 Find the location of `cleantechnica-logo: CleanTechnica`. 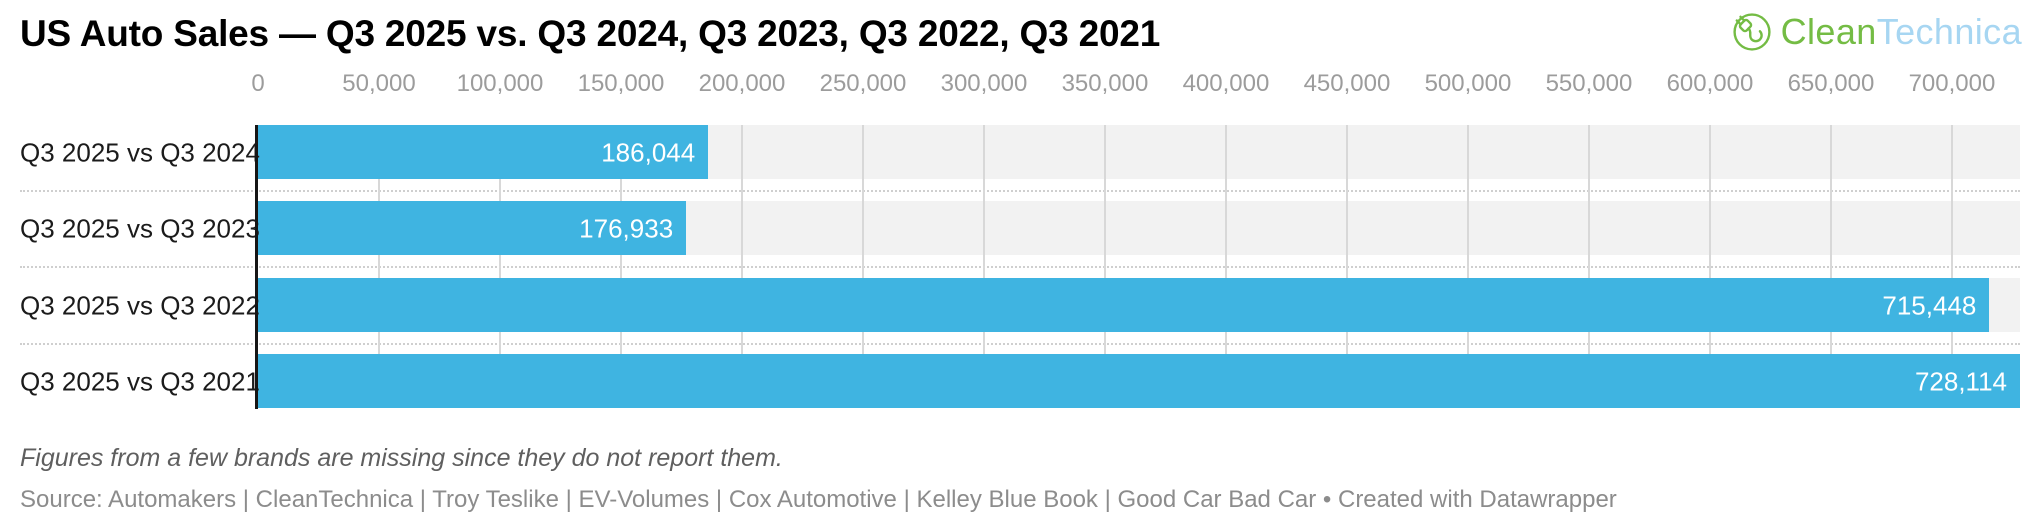

cleantechnica-logo: CleanTechnica is located at coordinates (1877, 32).